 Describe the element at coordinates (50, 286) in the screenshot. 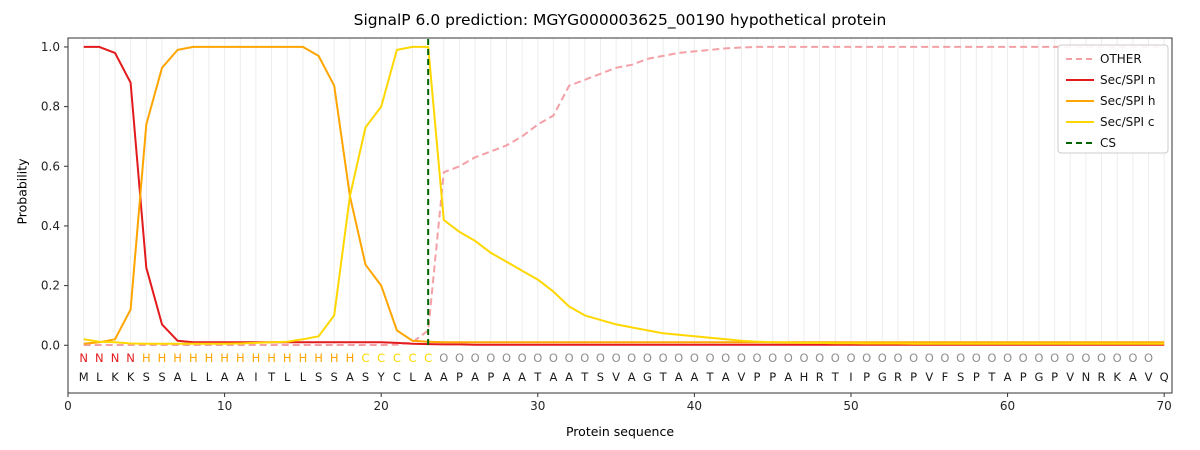

I see `y-tick-label: 0.2` at that location.